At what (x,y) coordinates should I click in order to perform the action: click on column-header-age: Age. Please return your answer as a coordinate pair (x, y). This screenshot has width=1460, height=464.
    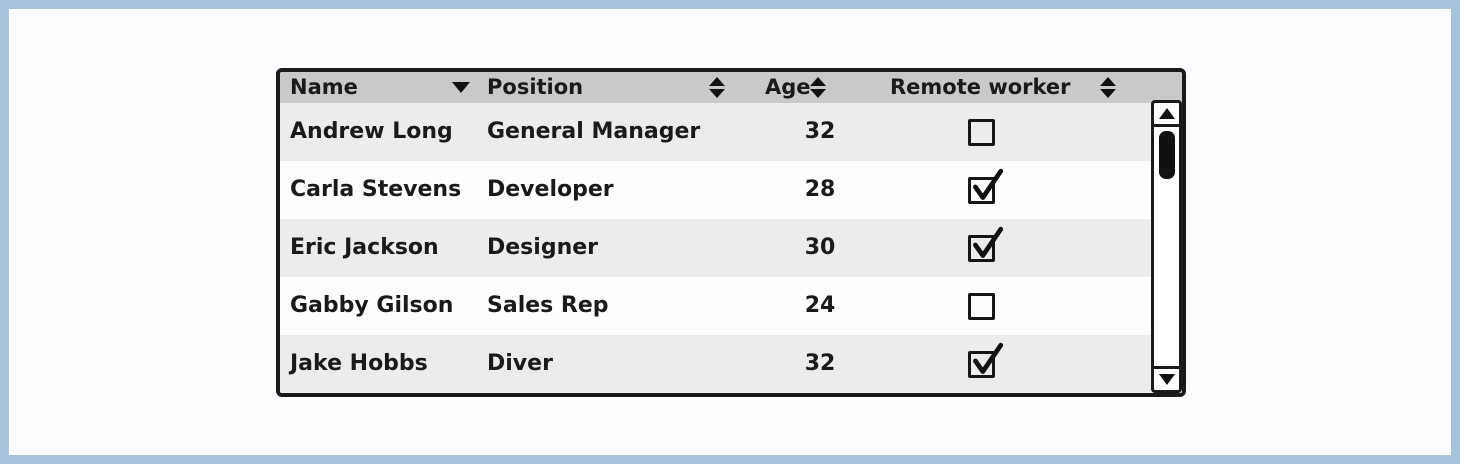
    Looking at the image, I should click on (788, 87).